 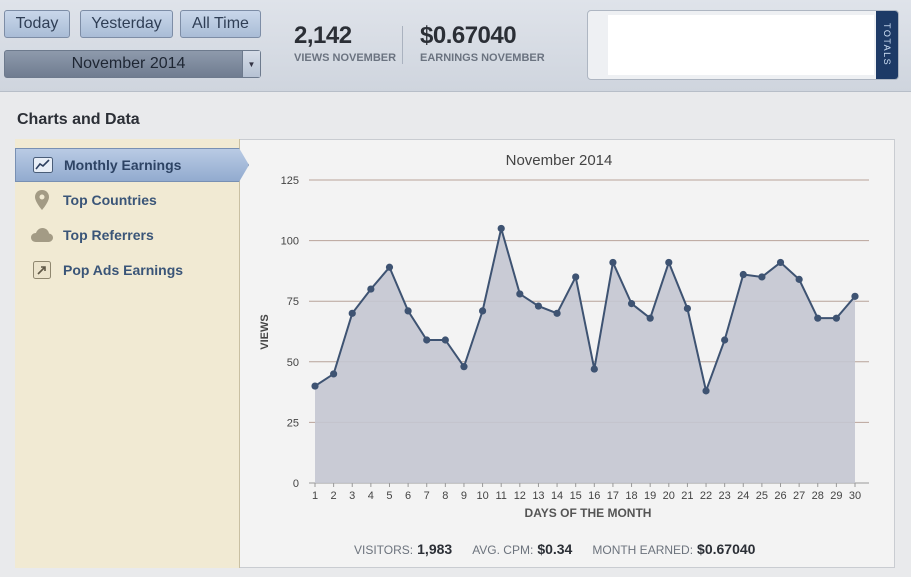 What do you see at coordinates (503, 550) in the screenshot?
I see `cpm-label: AVG. CPM:` at bounding box center [503, 550].